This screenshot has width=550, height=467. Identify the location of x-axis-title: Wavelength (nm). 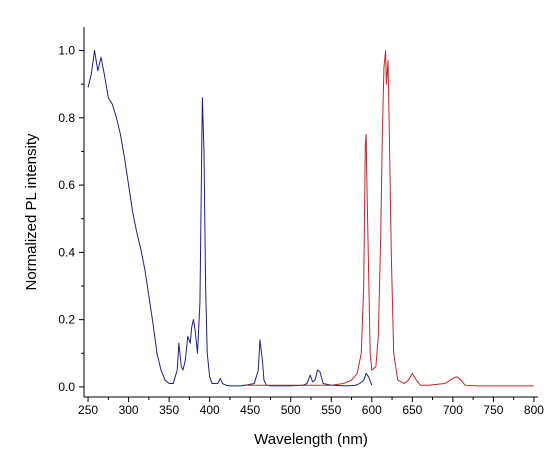
(311, 439).